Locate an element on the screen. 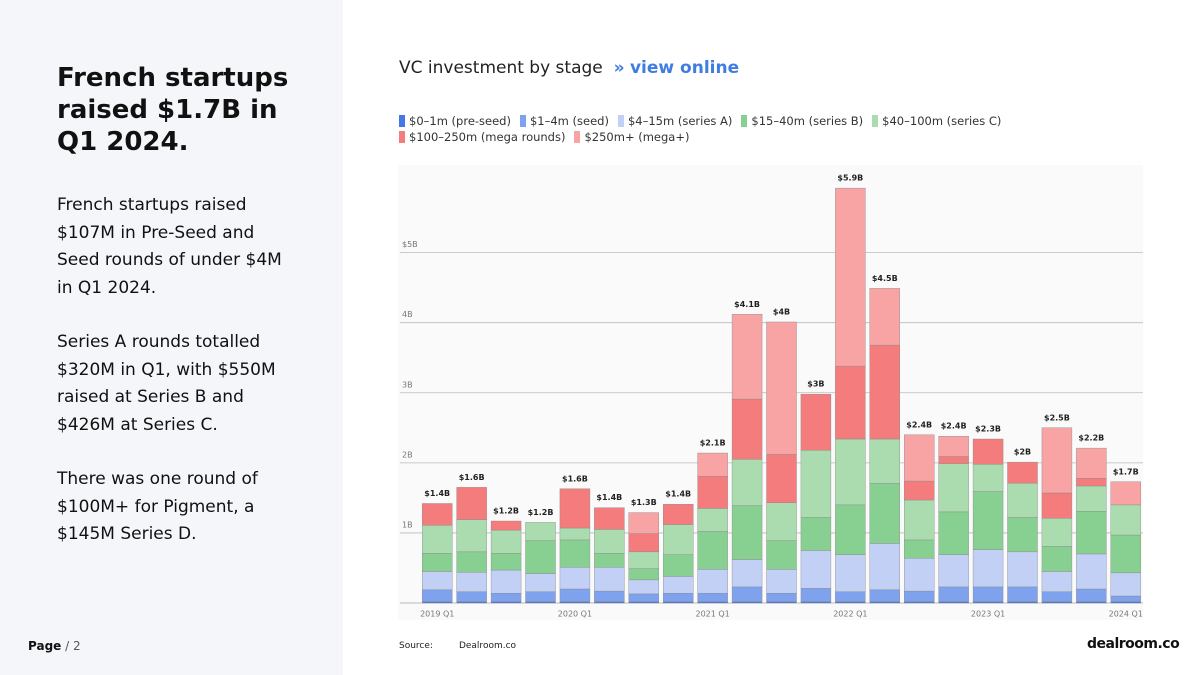 This screenshot has width=1200, height=675. view-online-link: view online is located at coordinates (684, 68).